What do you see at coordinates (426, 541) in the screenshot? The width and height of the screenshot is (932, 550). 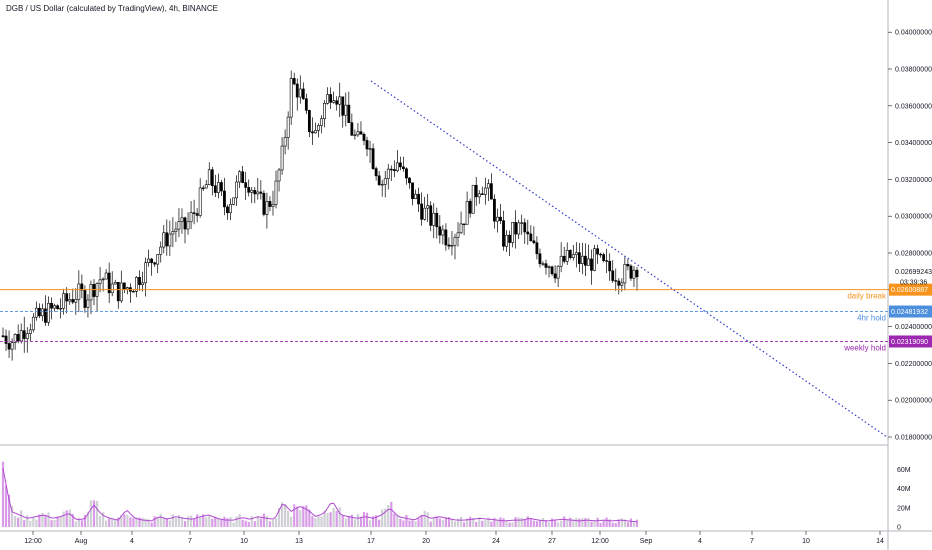 I see `x-tick-label: 20` at bounding box center [426, 541].